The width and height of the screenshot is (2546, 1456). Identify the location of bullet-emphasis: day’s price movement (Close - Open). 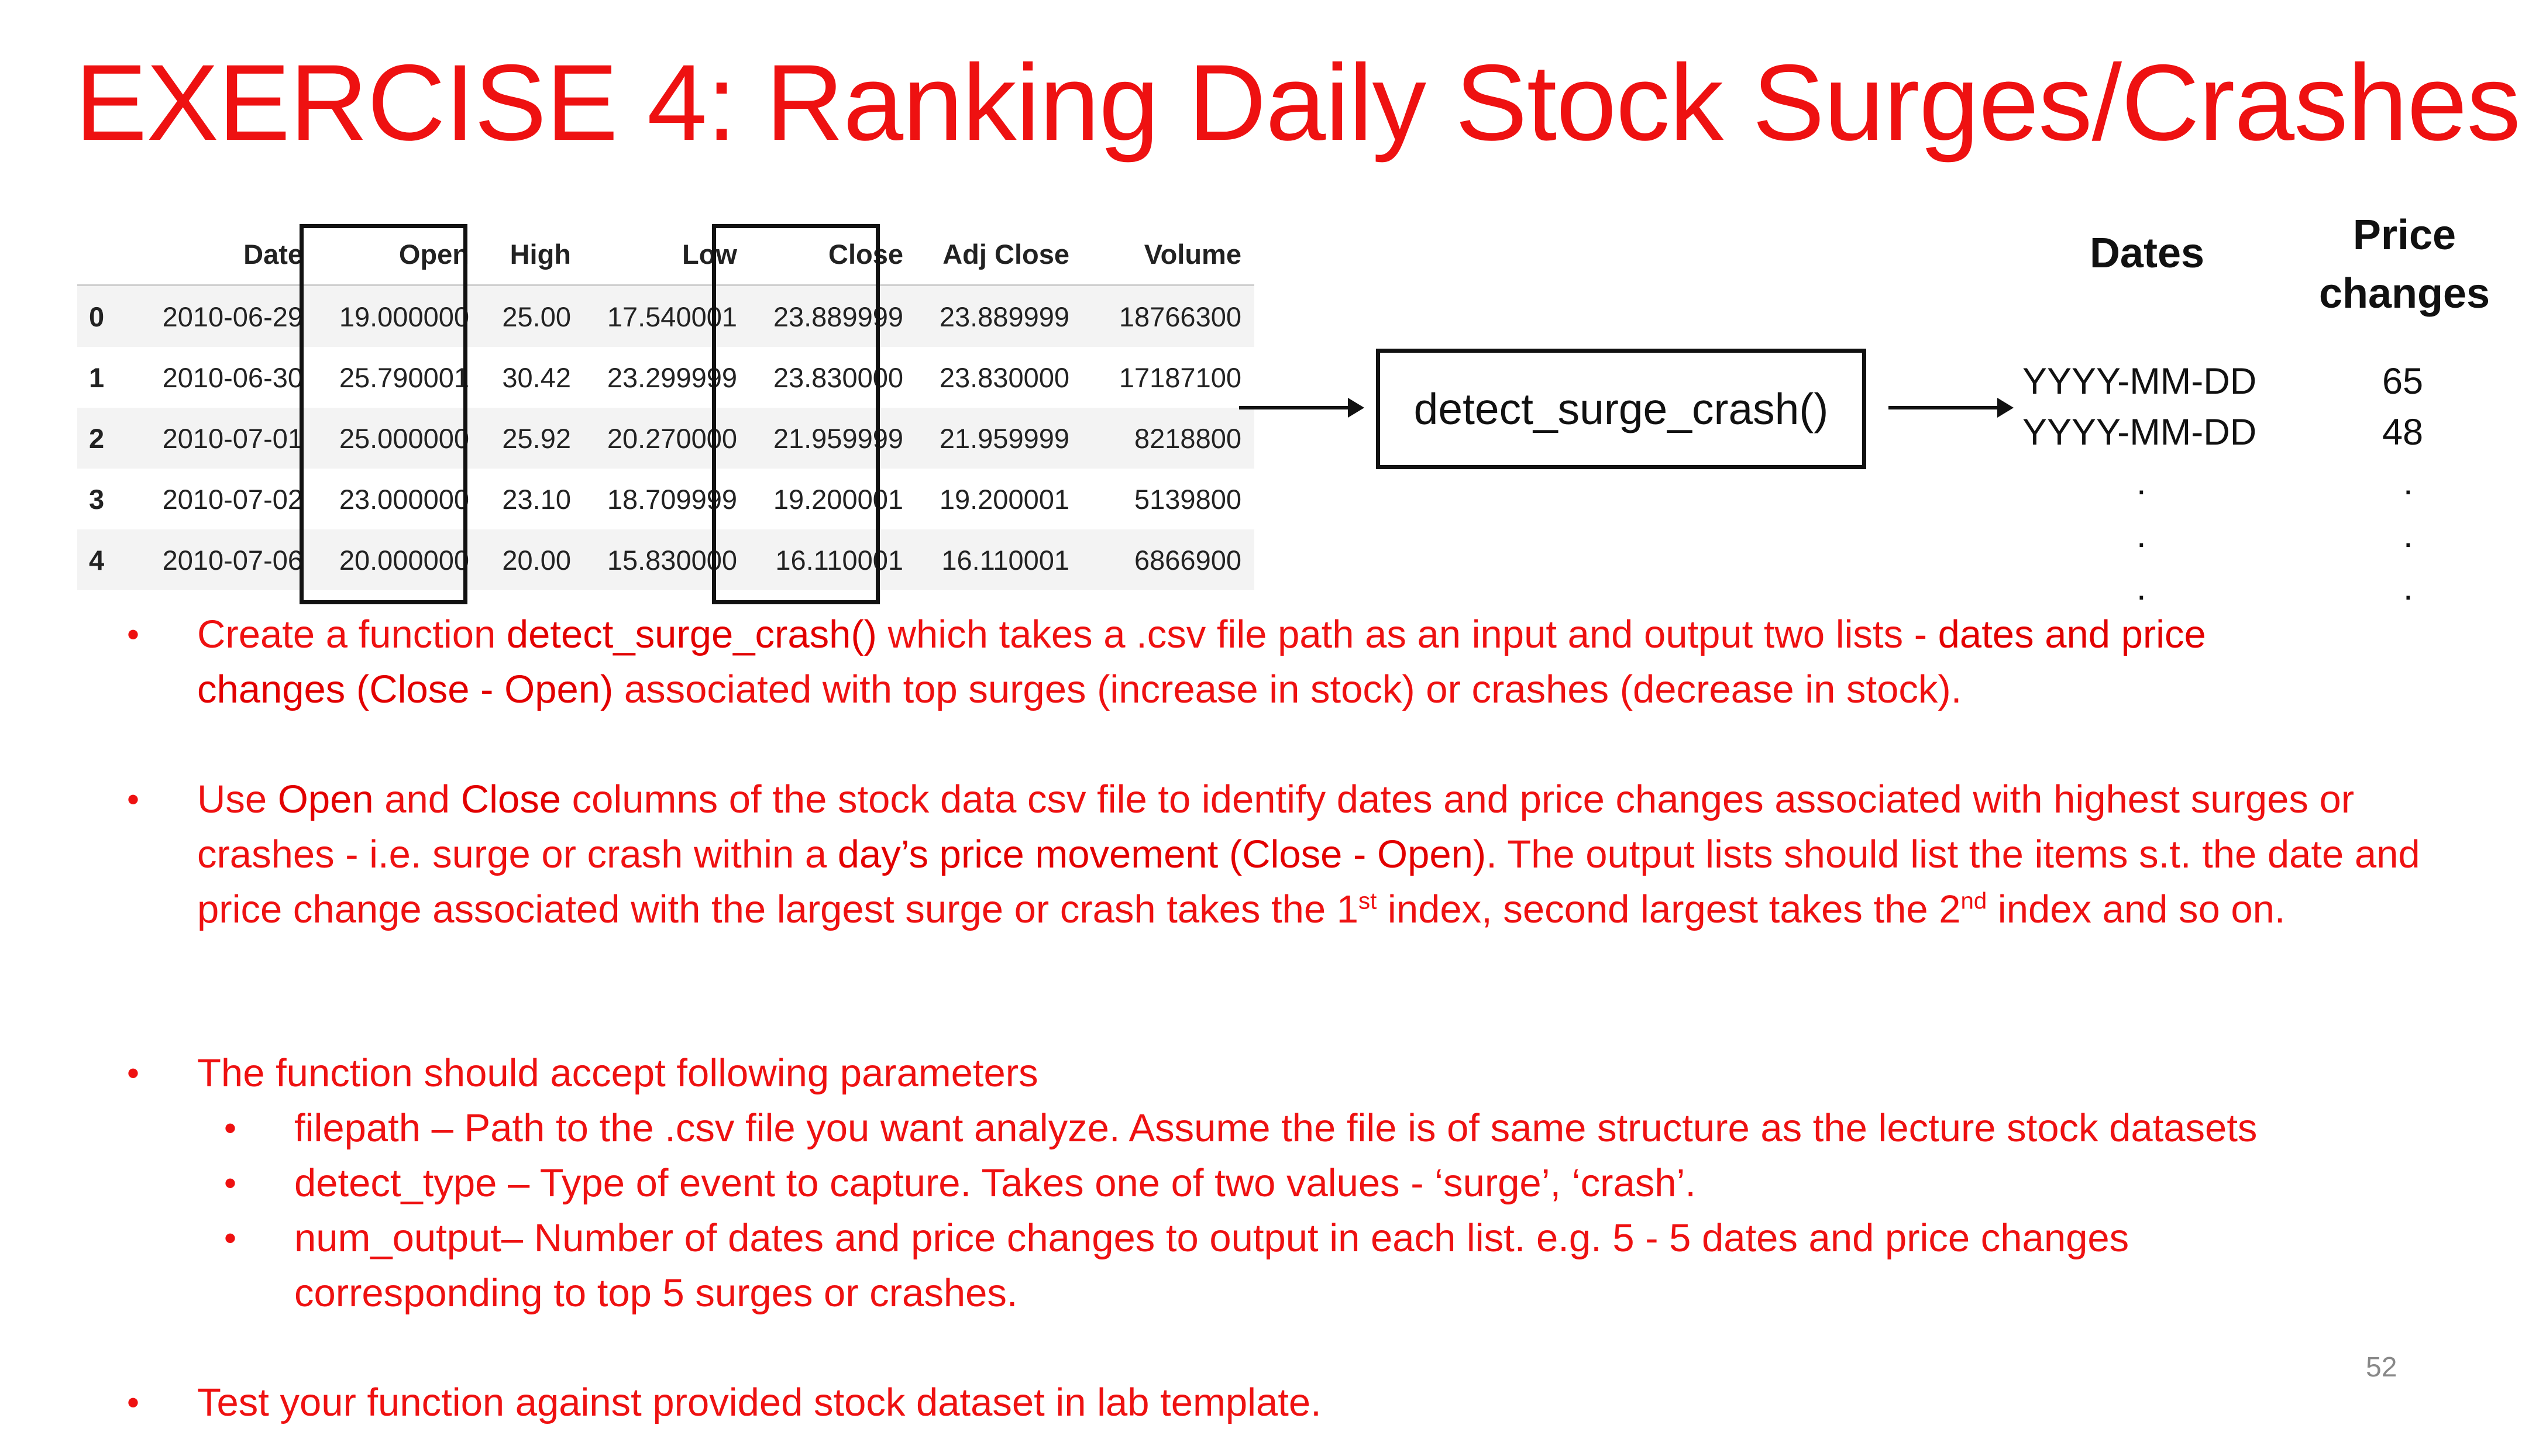
(1162, 854).